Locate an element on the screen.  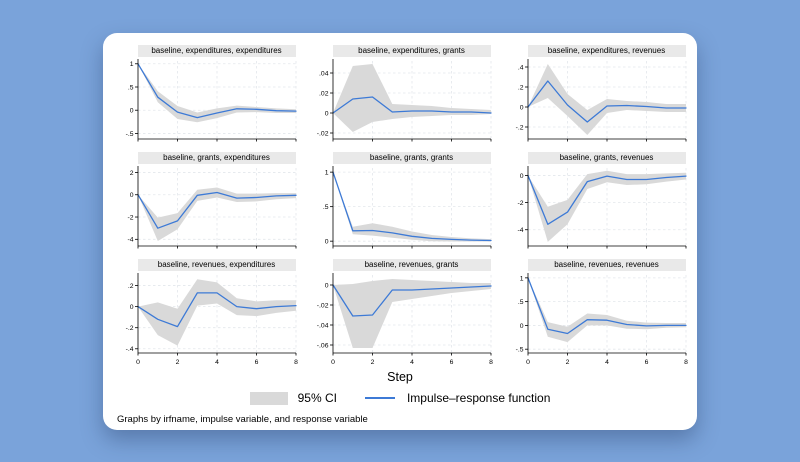
subplot-canvas: 2 0 -2 -4 is located at coordinates (212, 207).